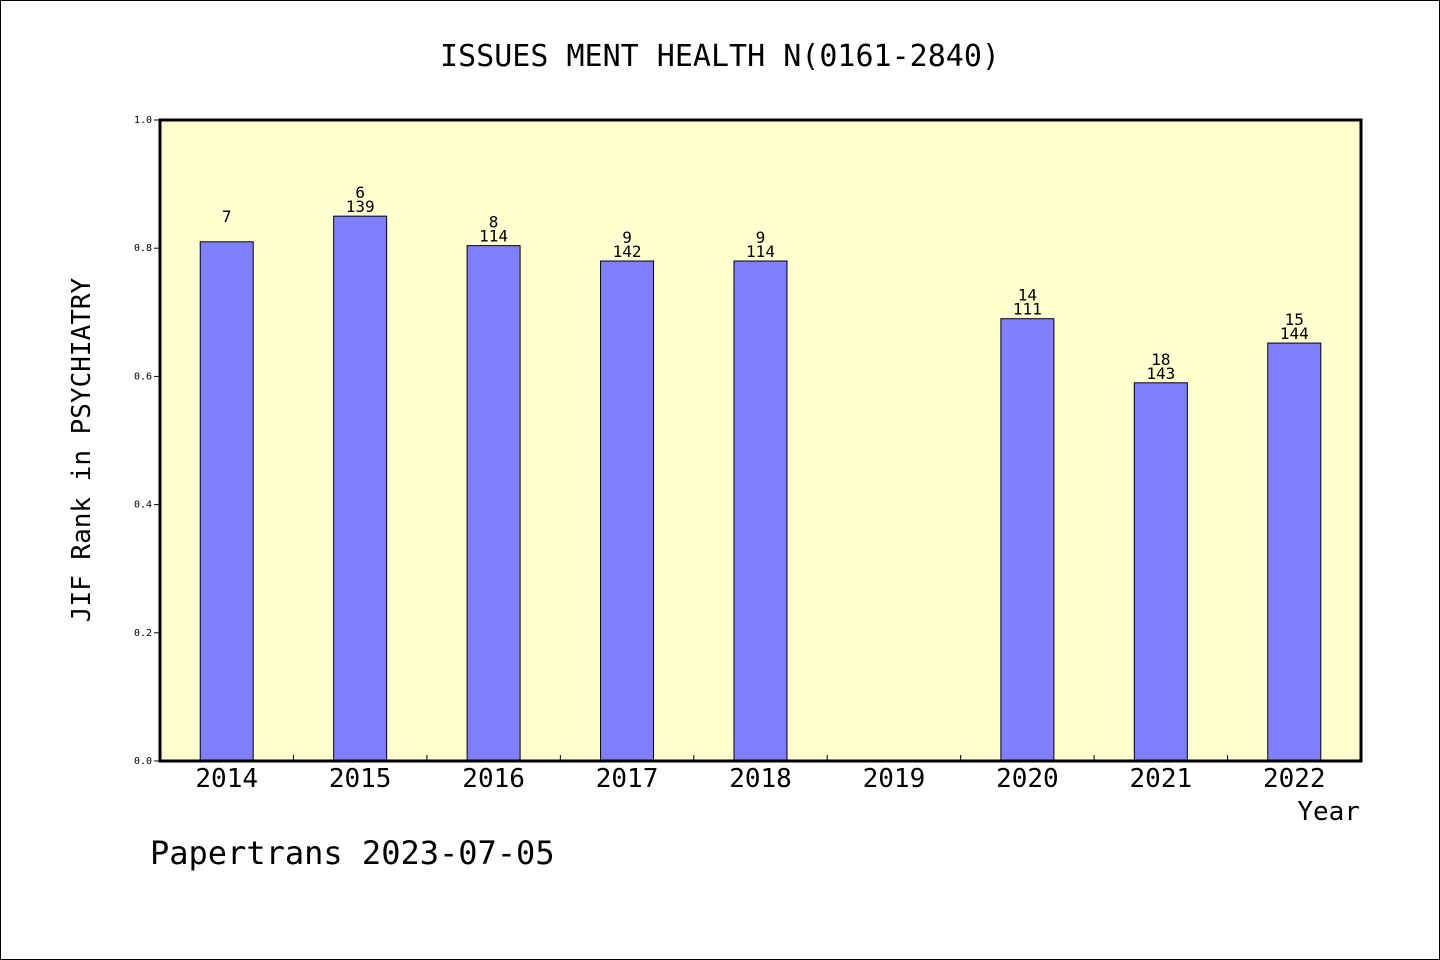 The width and height of the screenshot is (1440, 960). Describe the element at coordinates (627, 511) in the screenshot. I see `bar-2017` at that location.